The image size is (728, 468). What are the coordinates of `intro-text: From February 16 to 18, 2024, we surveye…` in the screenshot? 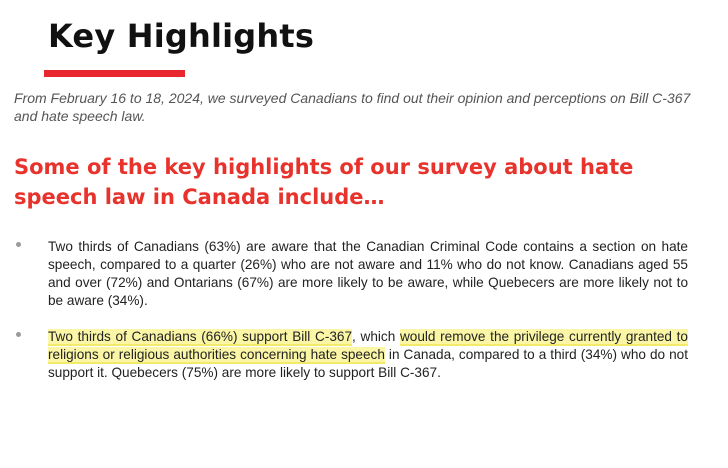 It's located at (352, 107).